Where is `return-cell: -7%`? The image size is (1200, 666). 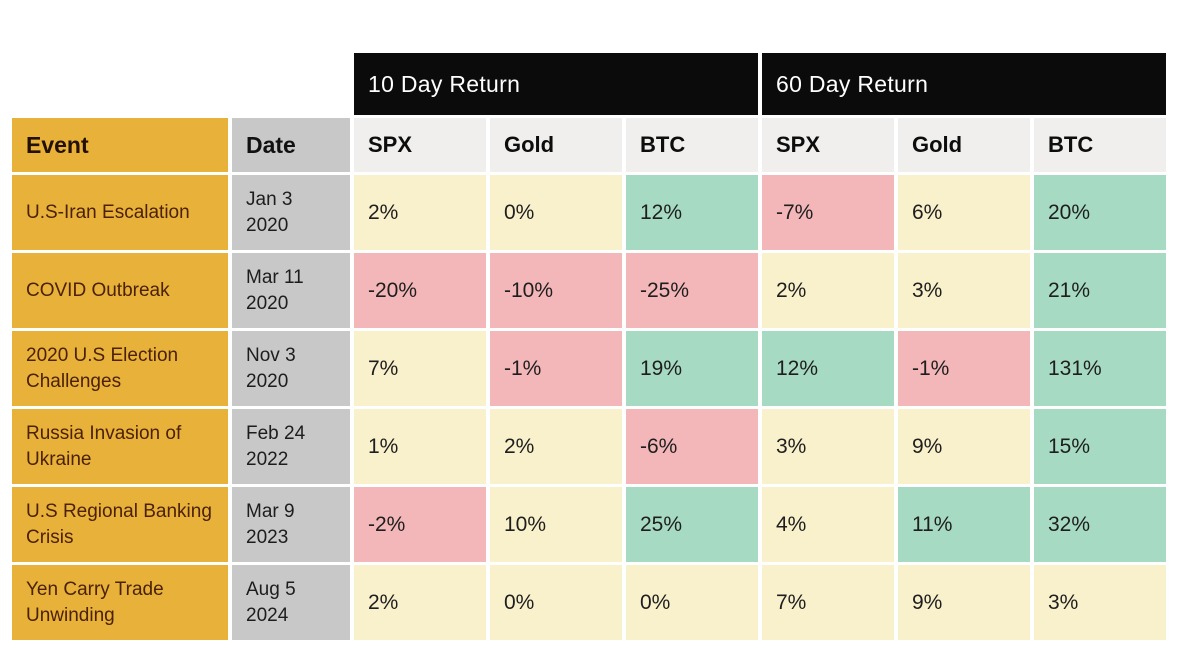
return-cell: -7% is located at coordinates (828, 212).